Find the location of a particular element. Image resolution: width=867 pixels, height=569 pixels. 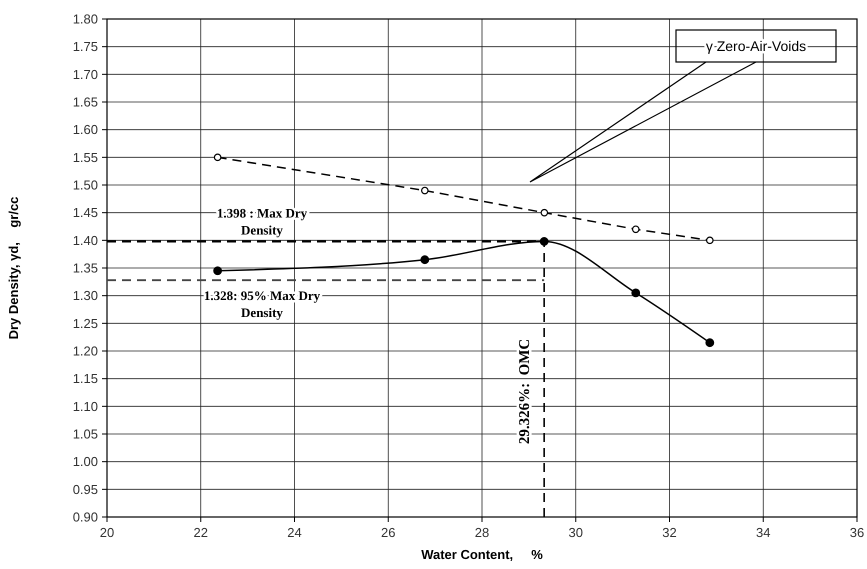

y-tick-label: 1.45 is located at coordinates (85, 212).